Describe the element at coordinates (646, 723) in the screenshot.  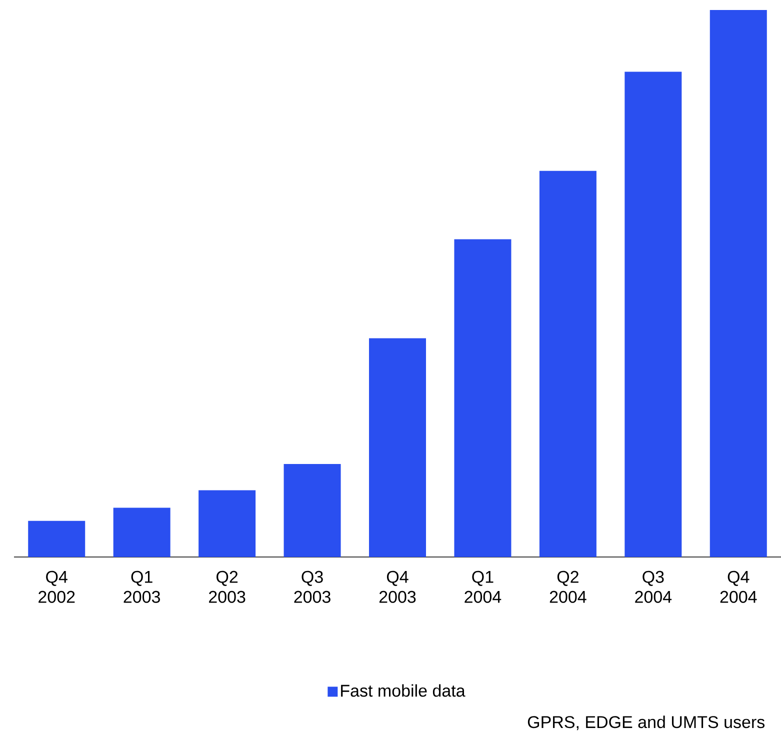
I see `text: GPRS, EDGE and UMTS users` at that location.